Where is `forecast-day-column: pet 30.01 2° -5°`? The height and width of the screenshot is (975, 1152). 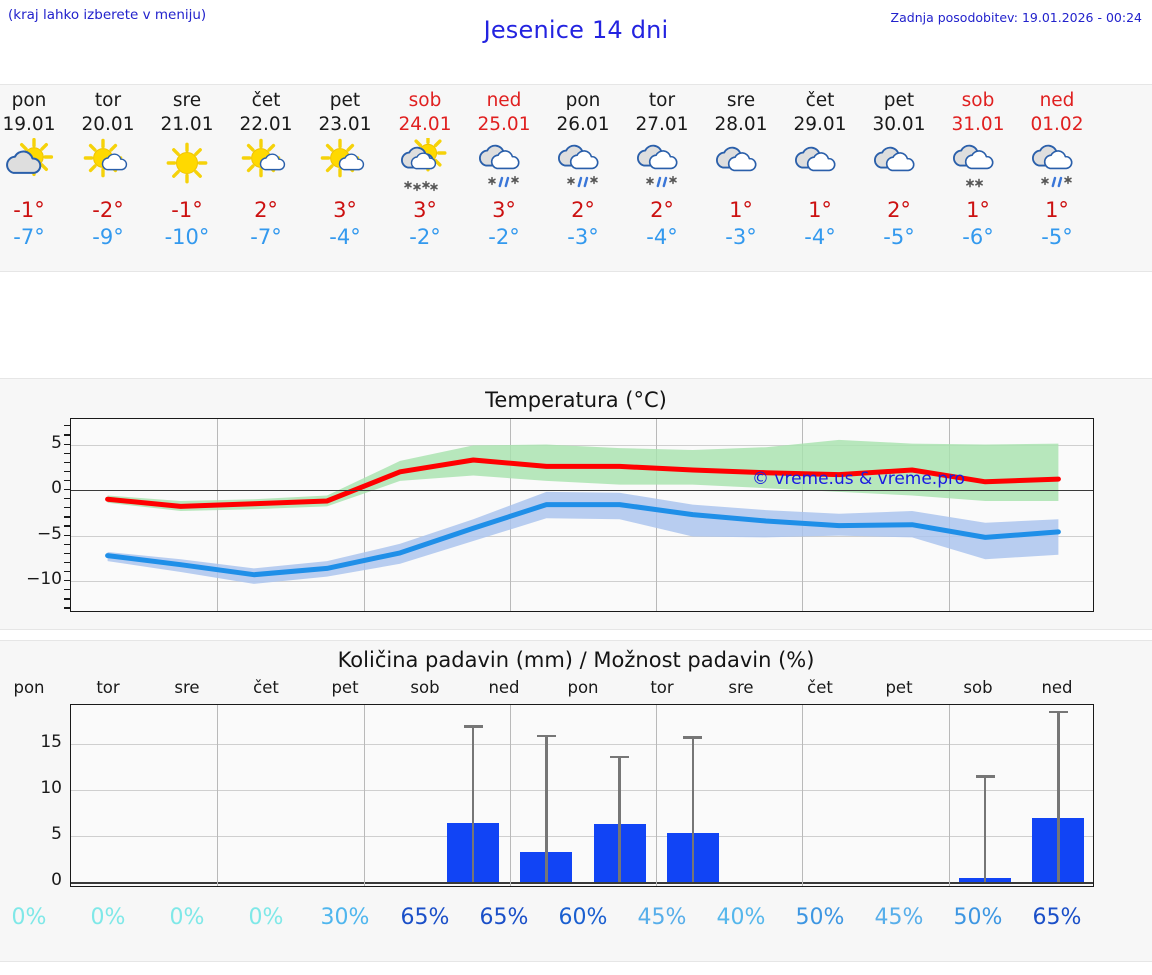
forecast-day-column: pet 30.01 2° -5° is located at coordinates (899, 167).